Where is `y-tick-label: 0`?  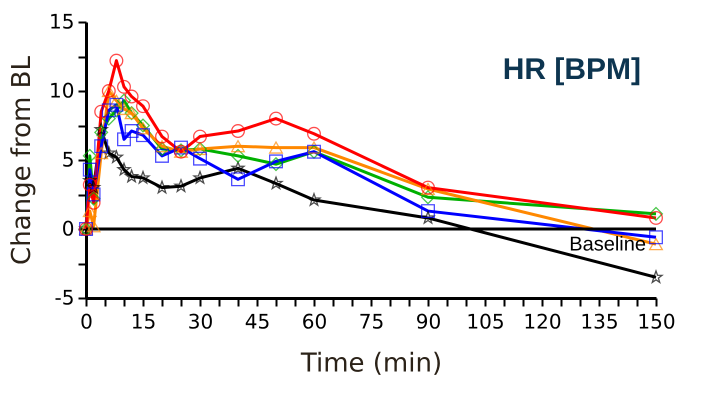
y-tick-label: 0 is located at coordinates (68, 228).